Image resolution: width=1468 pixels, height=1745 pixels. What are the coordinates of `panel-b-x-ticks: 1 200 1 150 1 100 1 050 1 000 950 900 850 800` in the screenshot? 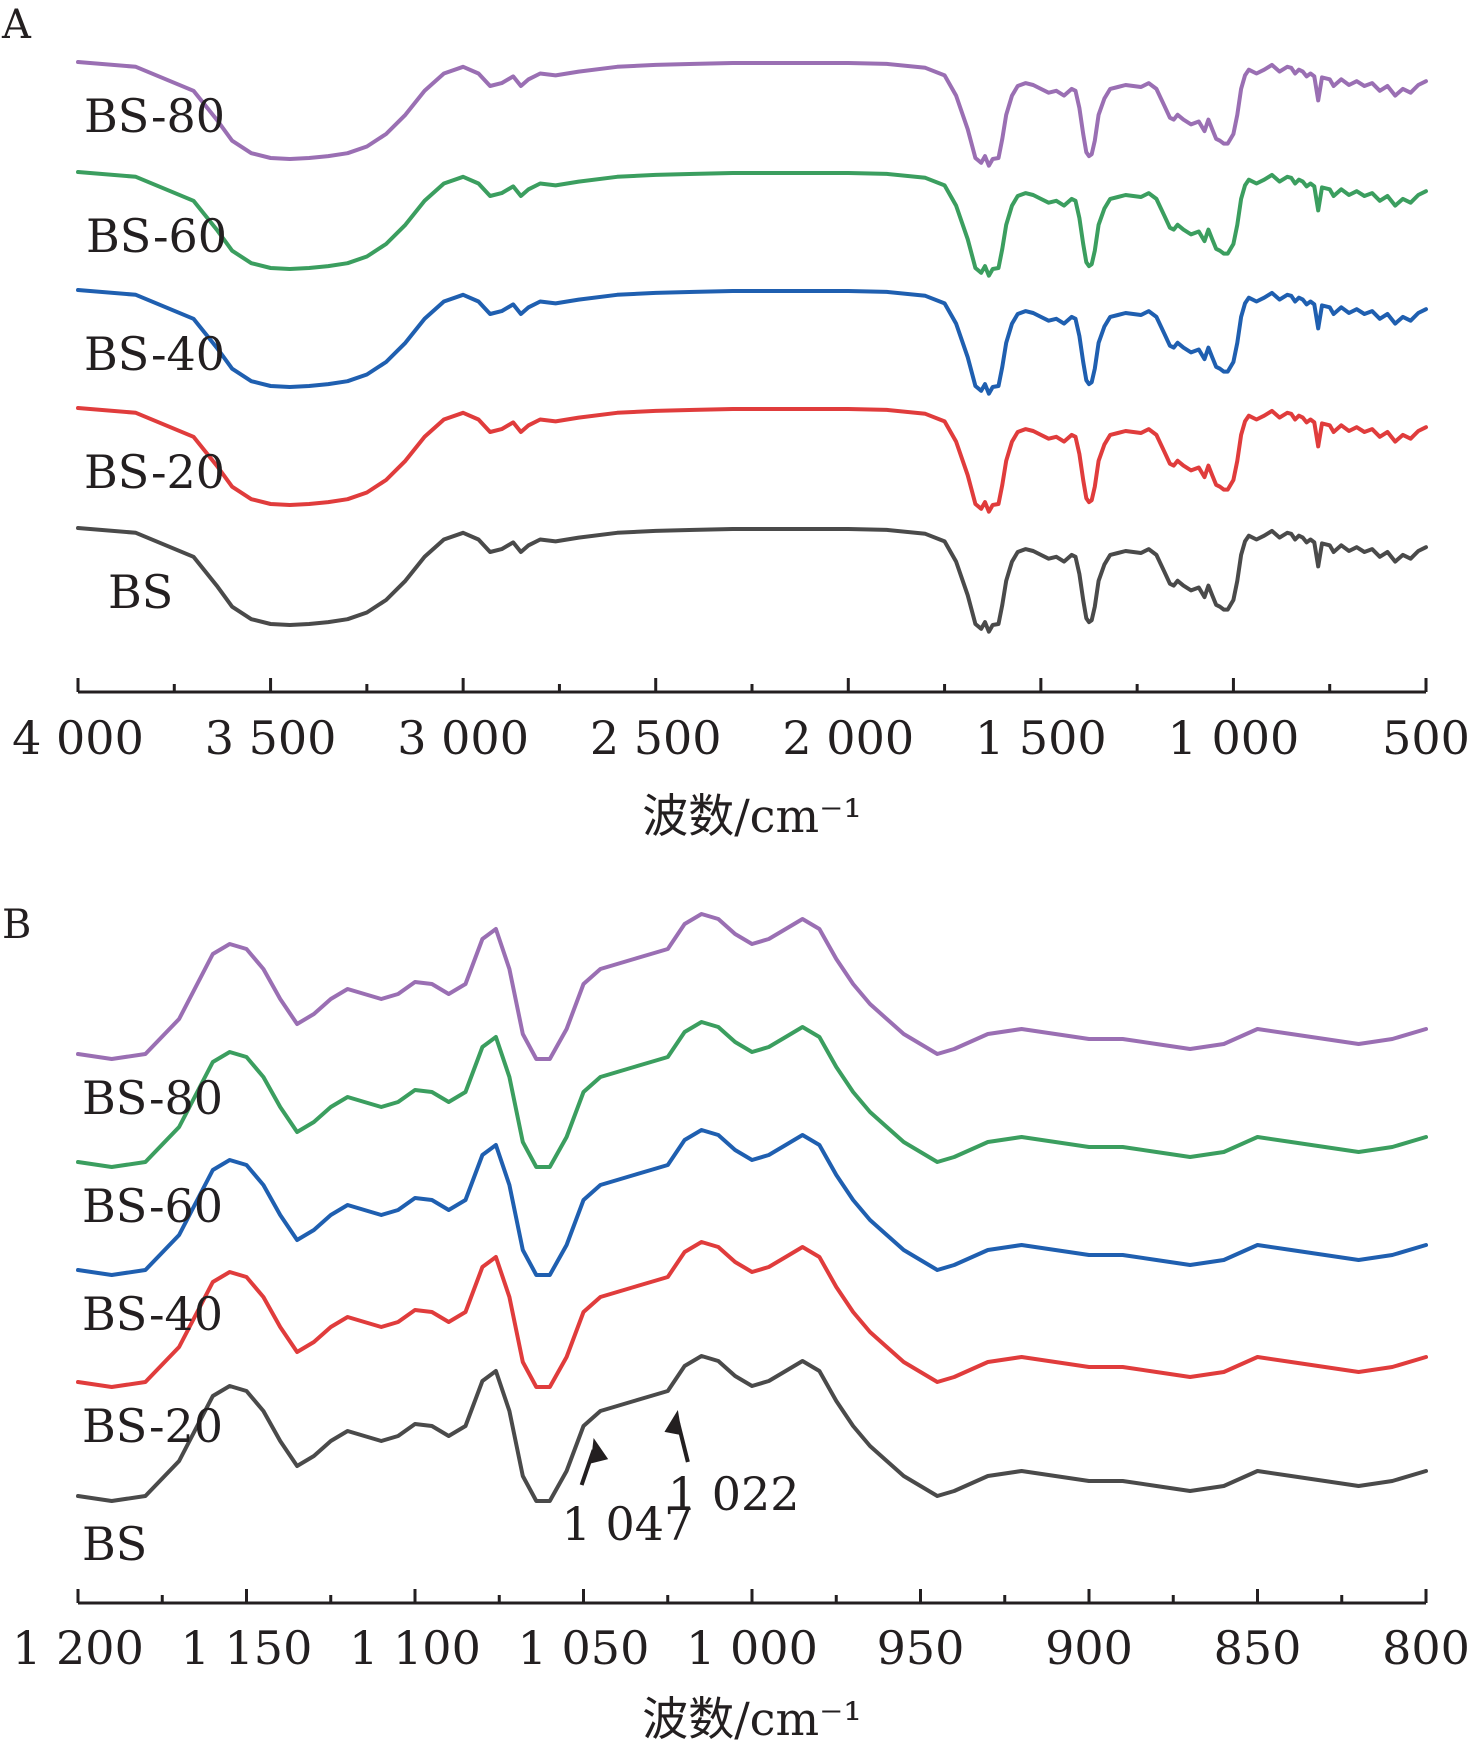 It's located at (740, 1632).